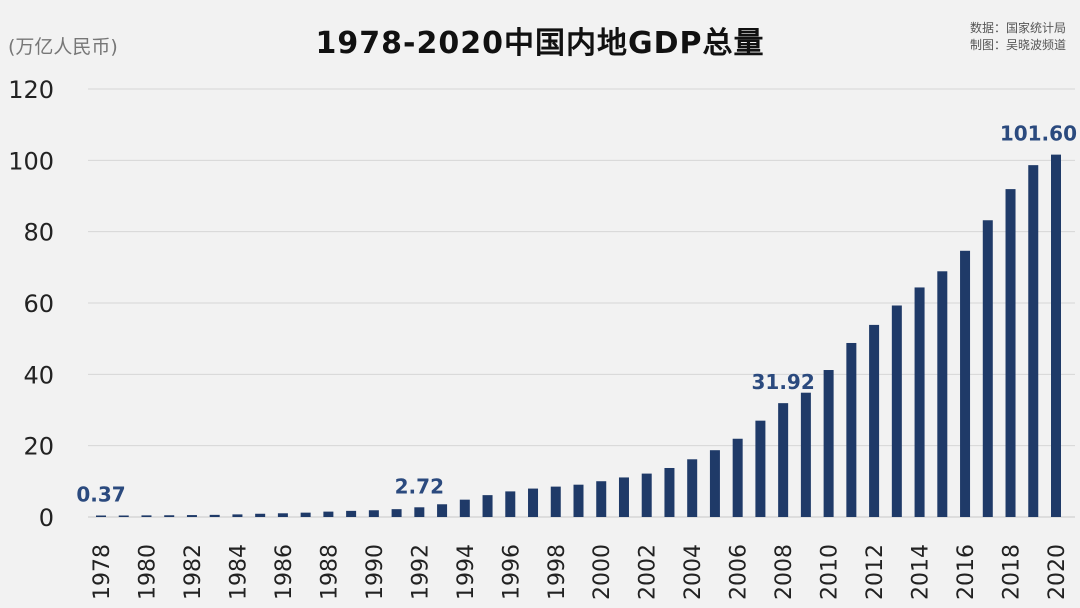  Describe the element at coordinates (328, 514) in the screenshot. I see `bar-1988` at that location.